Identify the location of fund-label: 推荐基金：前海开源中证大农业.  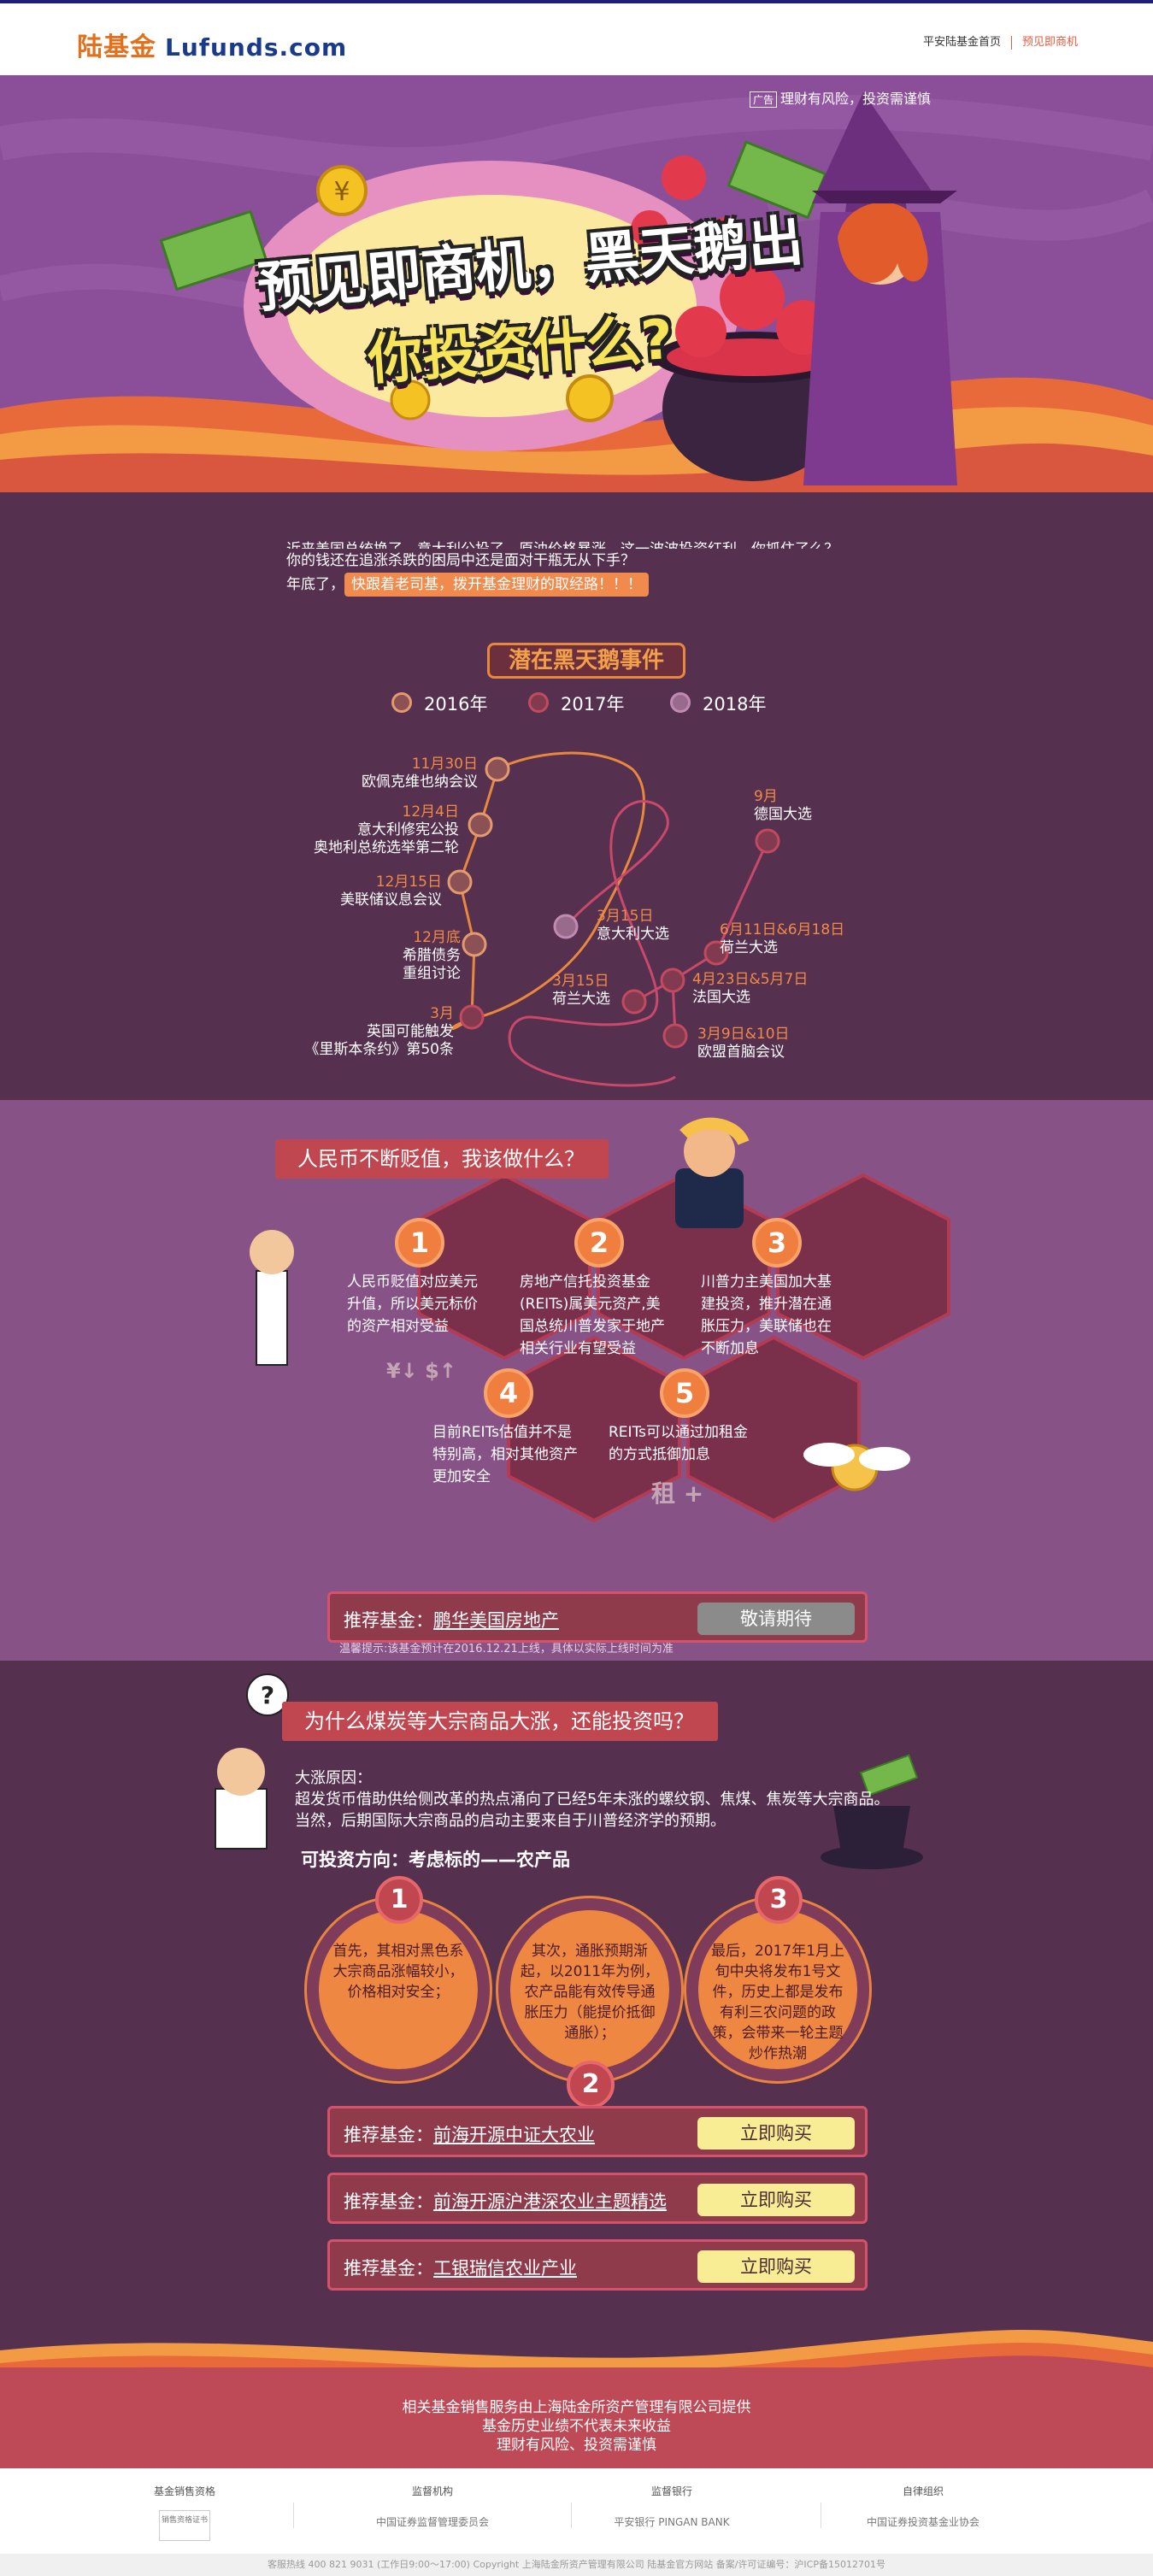
(469, 2134).